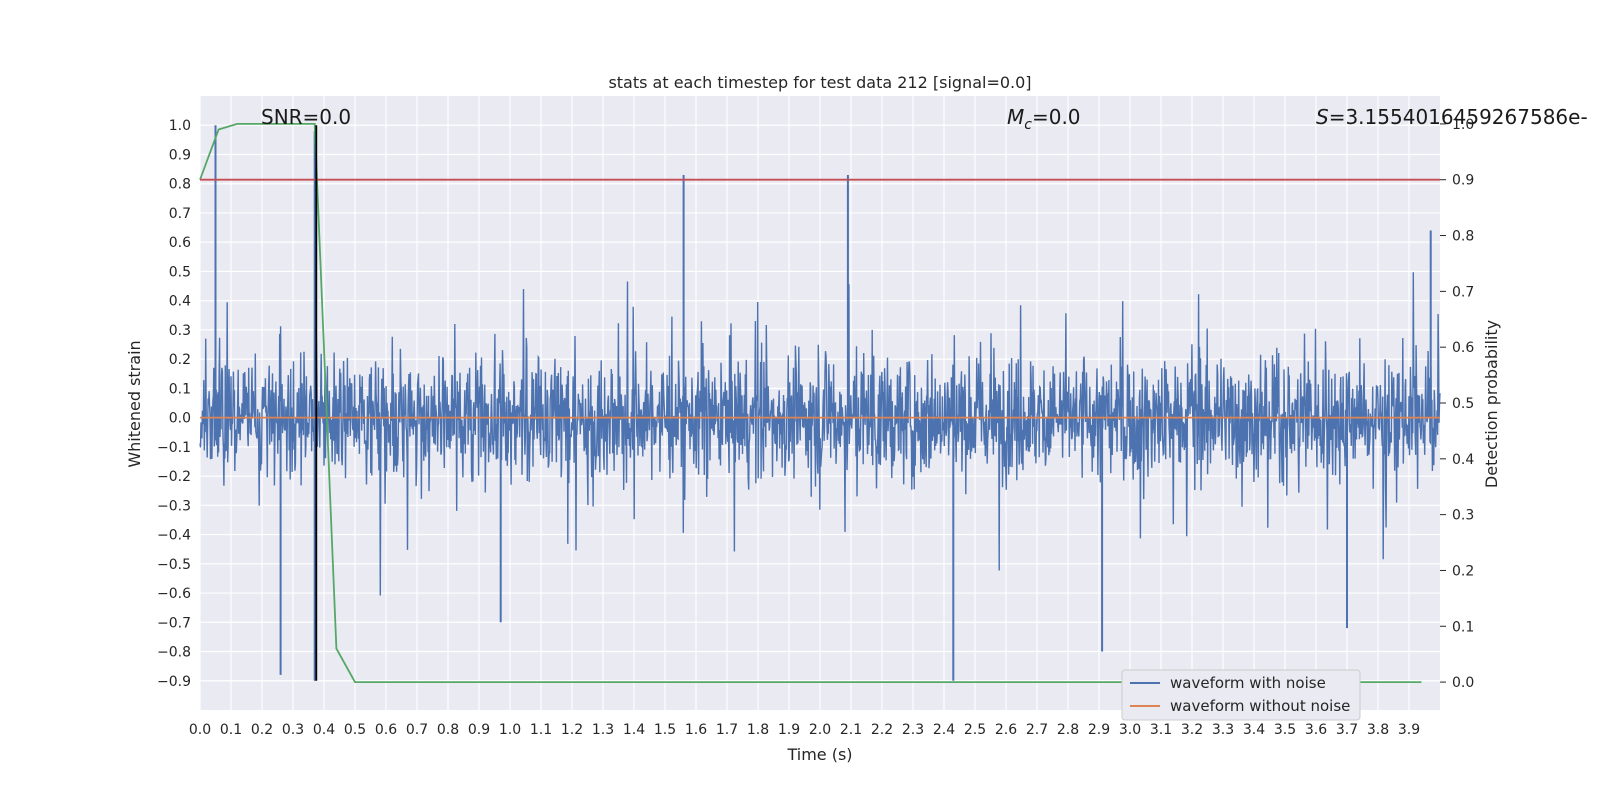  What do you see at coordinates (1463, 460) in the screenshot?
I see `y-right-tick-label: 0.4` at bounding box center [1463, 460].